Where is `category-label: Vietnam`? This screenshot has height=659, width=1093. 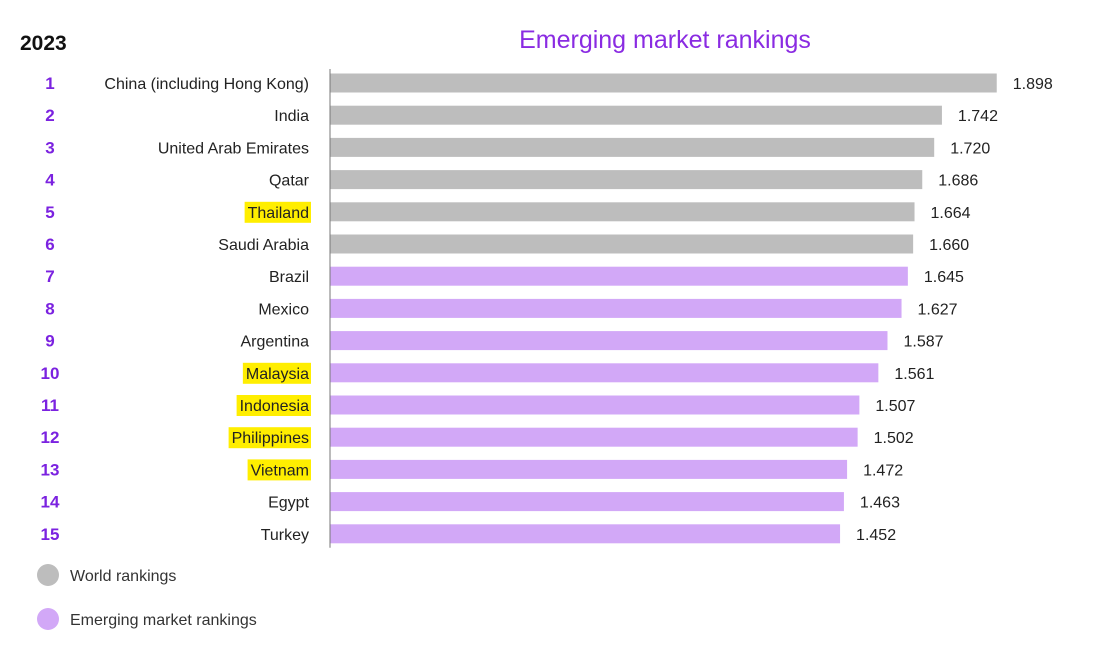 category-label: Vietnam is located at coordinates (280, 470).